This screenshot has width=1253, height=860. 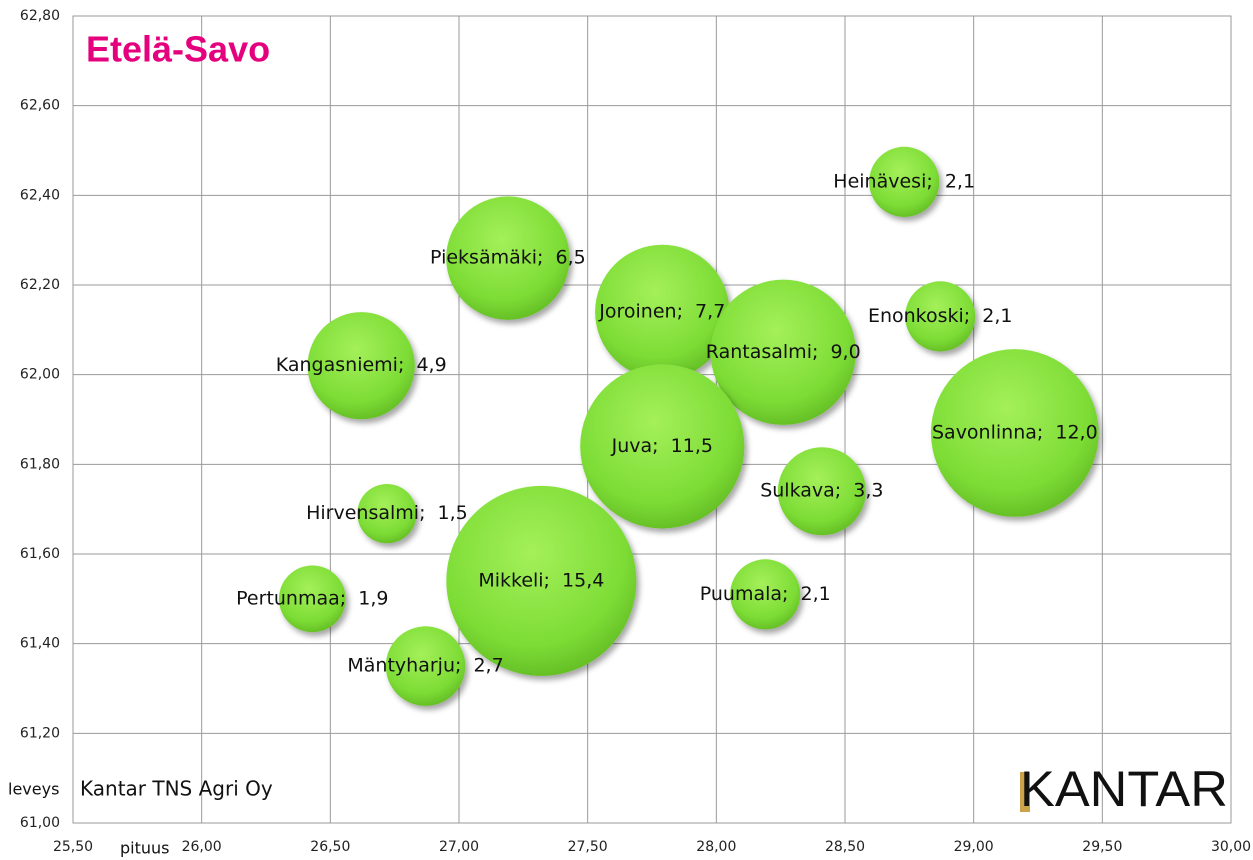 What do you see at coordinates (40, 733) in the screenshot?
I see `y-tick-label: 61,20` at bounding box center [40, 733].